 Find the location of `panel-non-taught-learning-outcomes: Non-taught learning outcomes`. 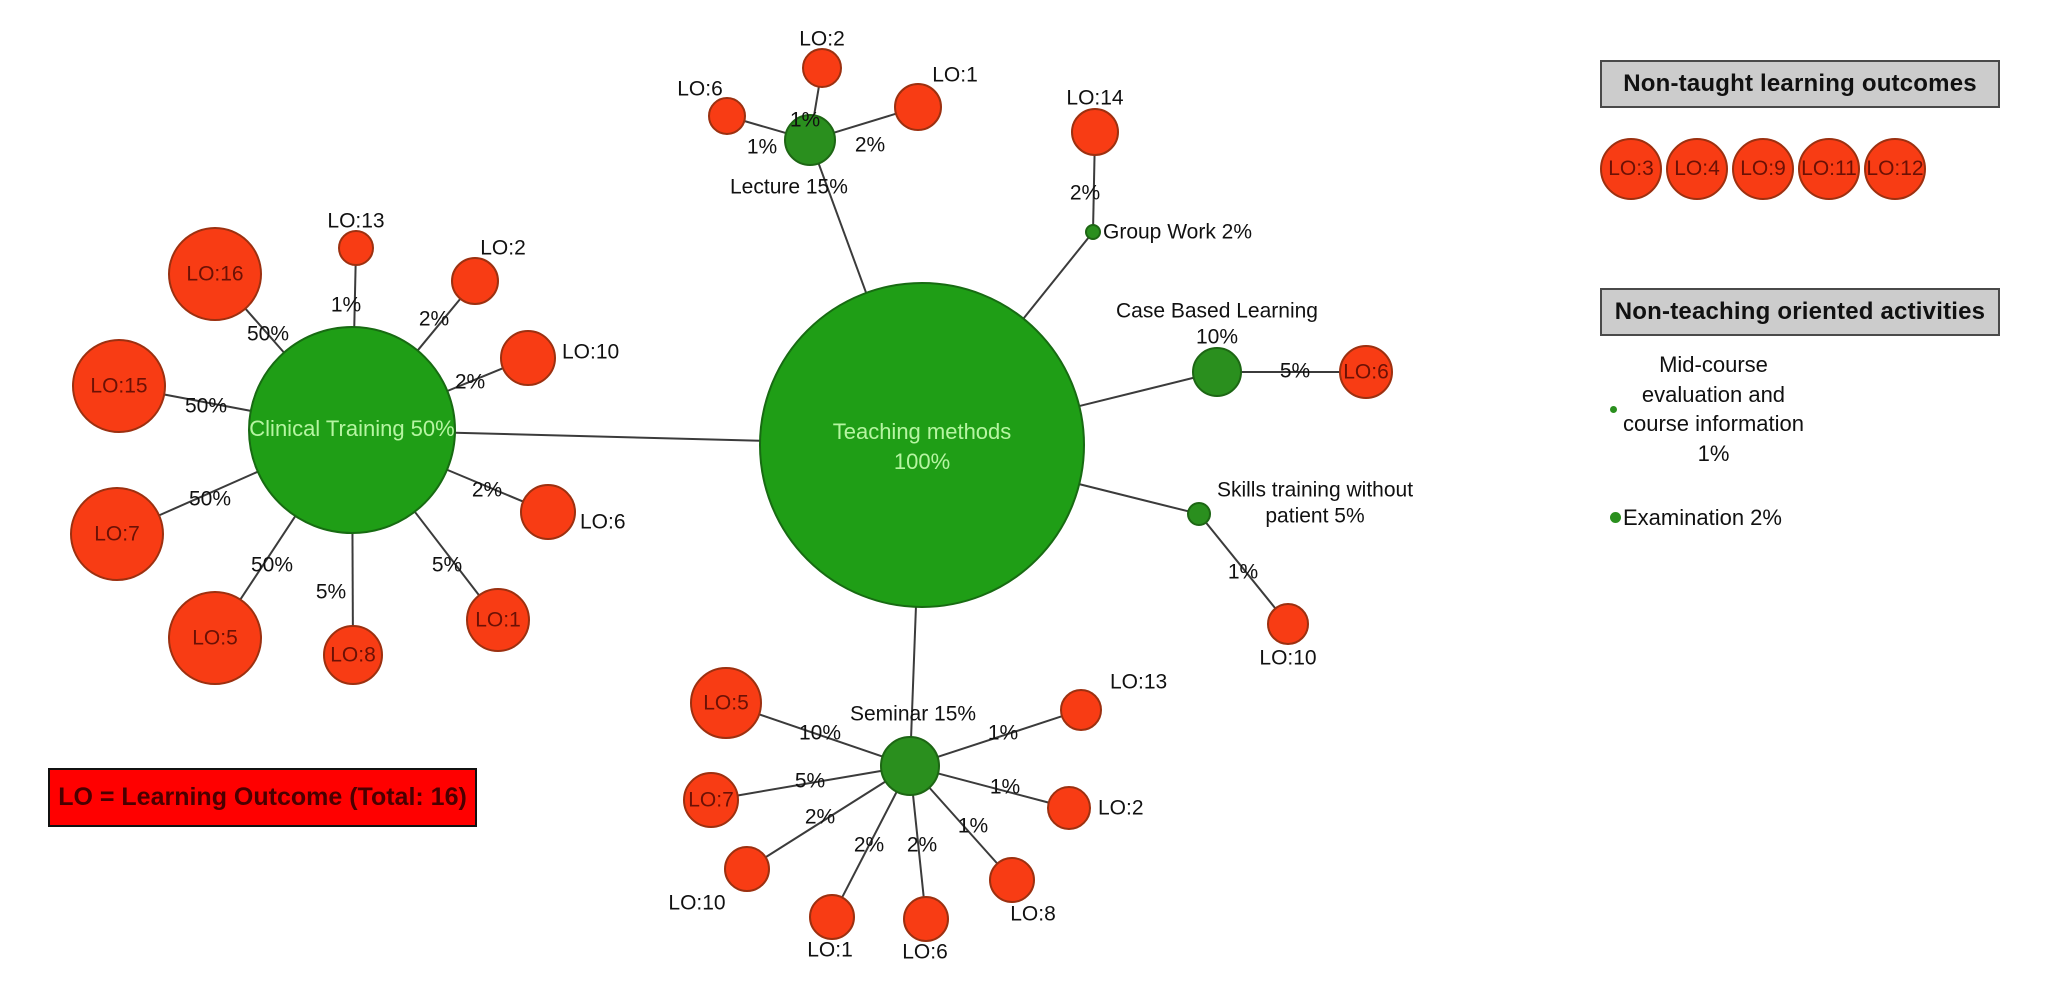

panel-non-taught-learning-outcomes: Non-taught learning outcomes is located at coordinates (1800, 84).